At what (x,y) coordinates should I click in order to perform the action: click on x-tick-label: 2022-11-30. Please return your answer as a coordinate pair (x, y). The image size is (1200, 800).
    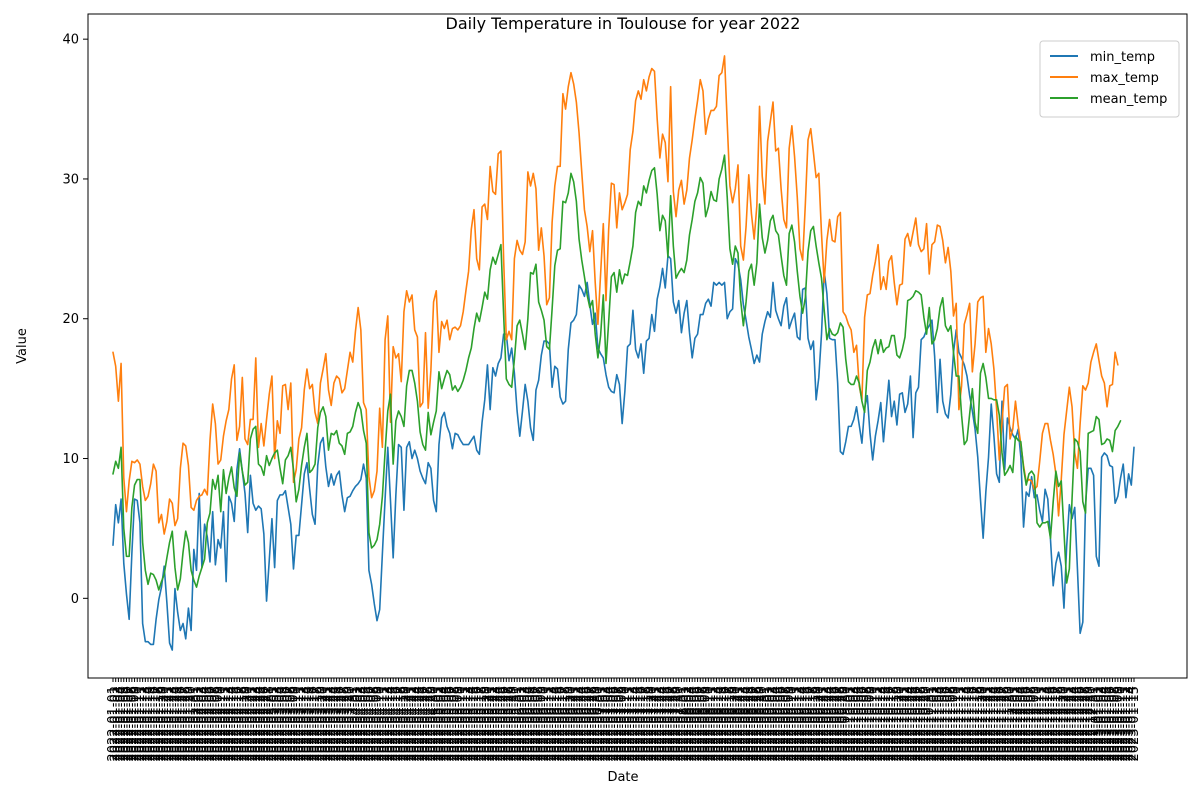
    Looking at the image, I should click on (1010, 724).